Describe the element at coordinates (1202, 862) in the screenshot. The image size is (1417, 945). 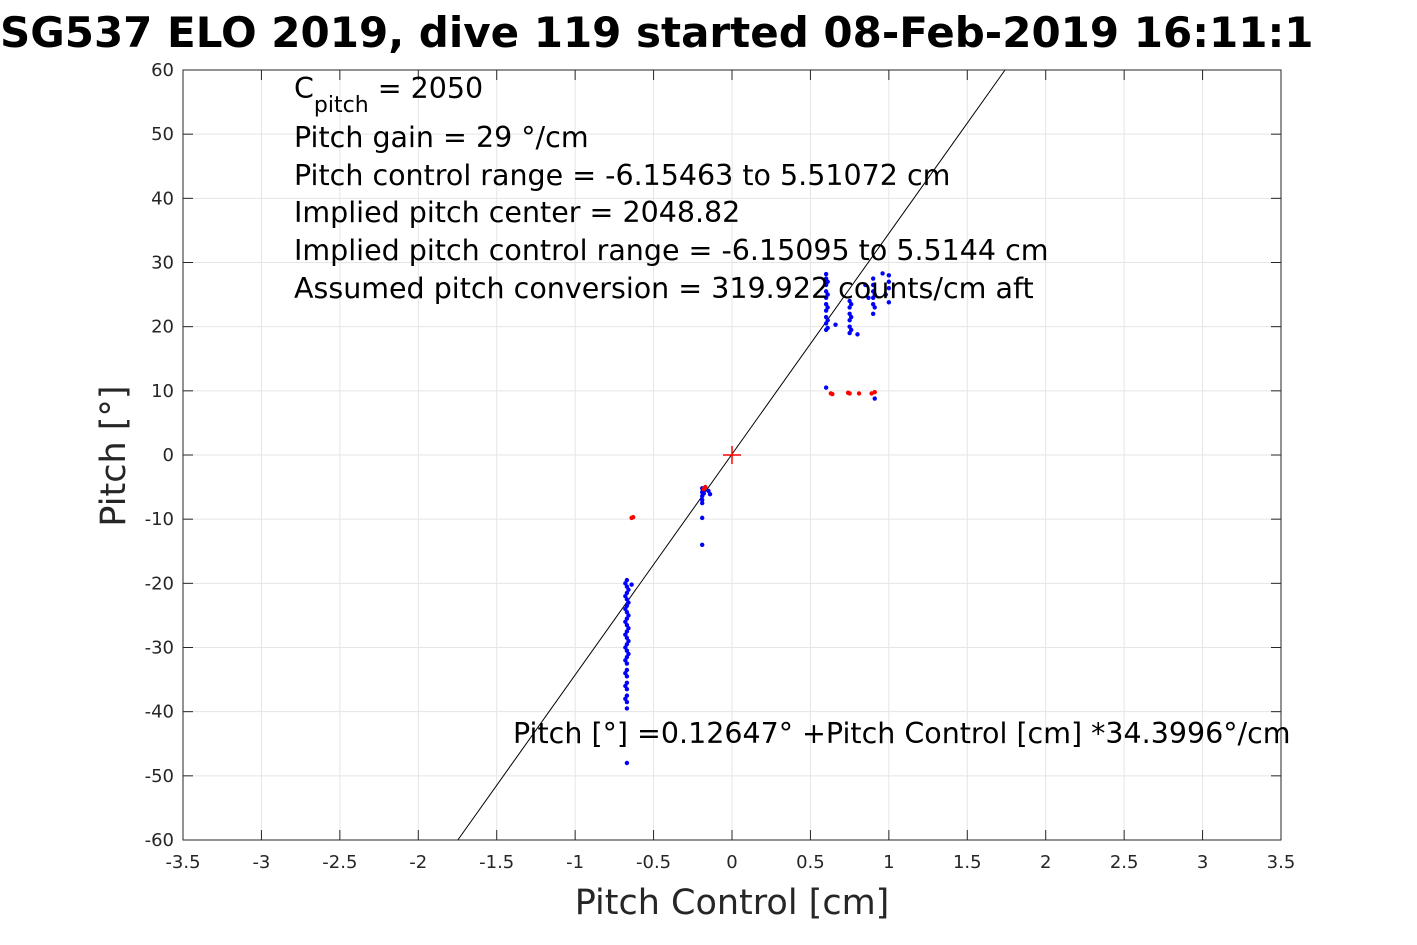
I see `x-tick-label: 3` at that location.